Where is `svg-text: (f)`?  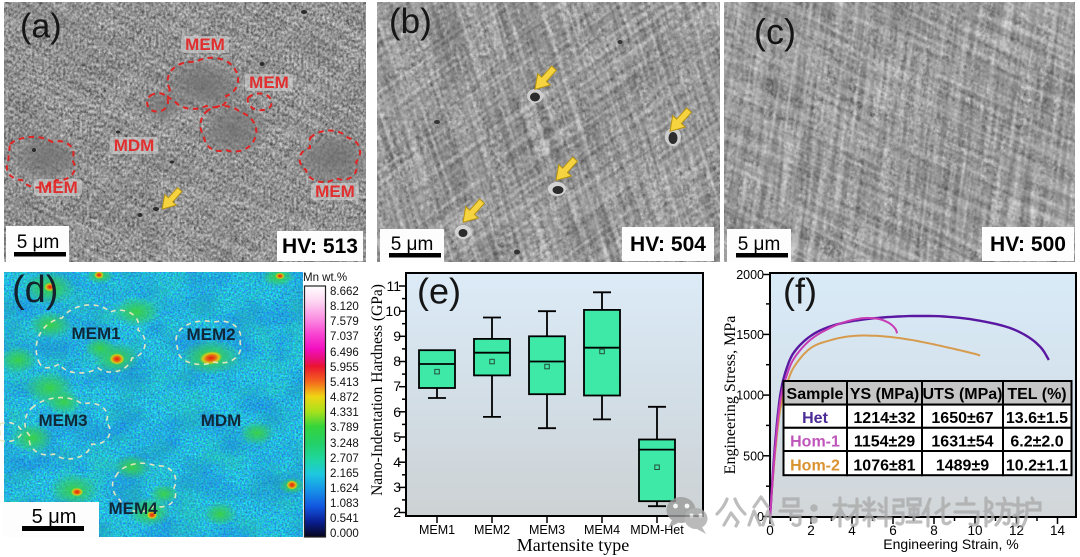
svg-text: (f) is located at coordinates (800, 291).